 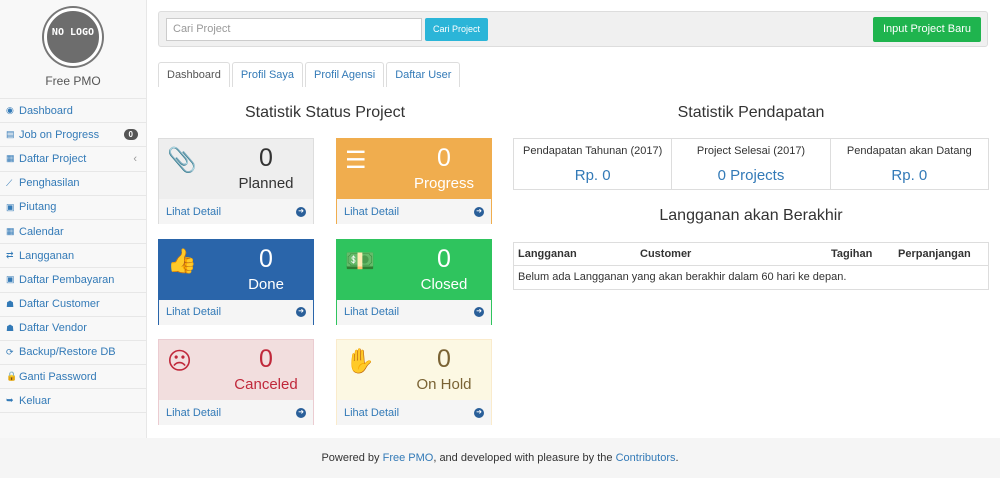 I want to click on sidebar-item-job-on-progress: ▤ Job on Progress 0, so click(x=73, y=135).